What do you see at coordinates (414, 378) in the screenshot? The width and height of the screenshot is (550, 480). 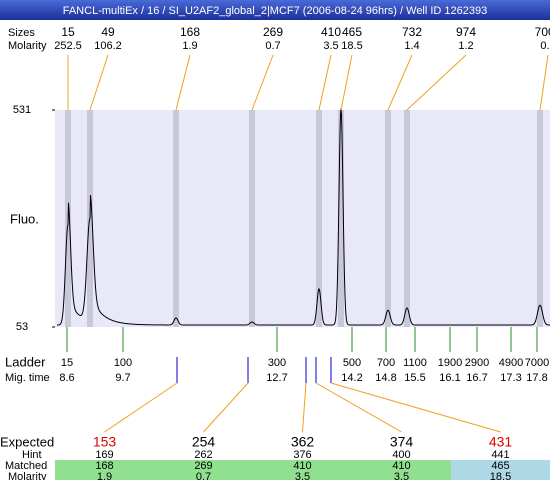 I see `ladder-mig: 15.5` at bounding box center [414, 378].